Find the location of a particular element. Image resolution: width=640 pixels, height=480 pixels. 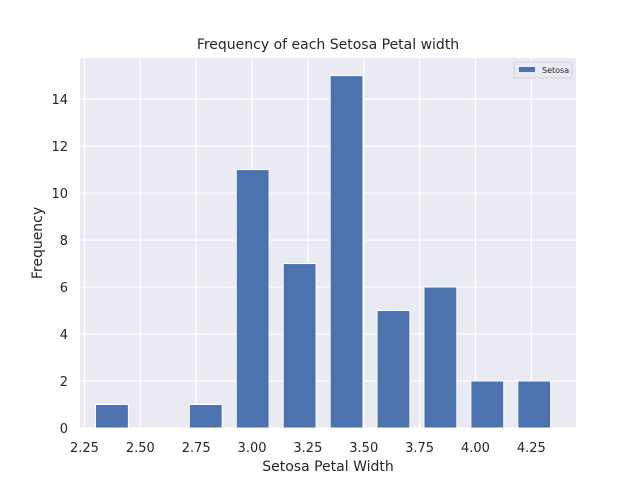

legend: Setosa is located at coordinates (543, 70).